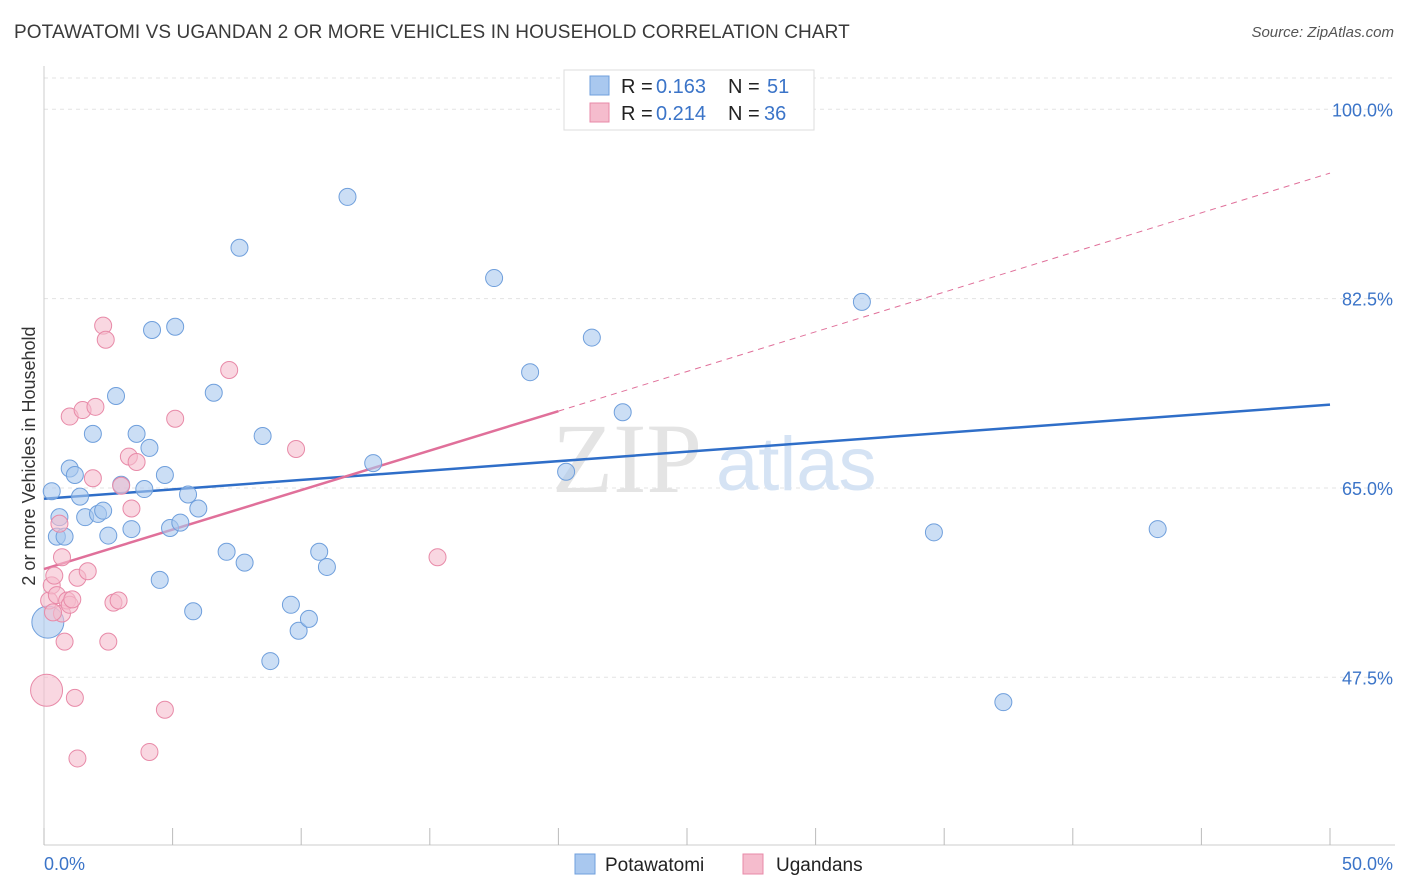 The height and width of the screenshot is (892, 1406). What do you see at coordinates (599, 112) in the screenshot?
I see `legend-swatch-pink` at bounding box center [599, 112].